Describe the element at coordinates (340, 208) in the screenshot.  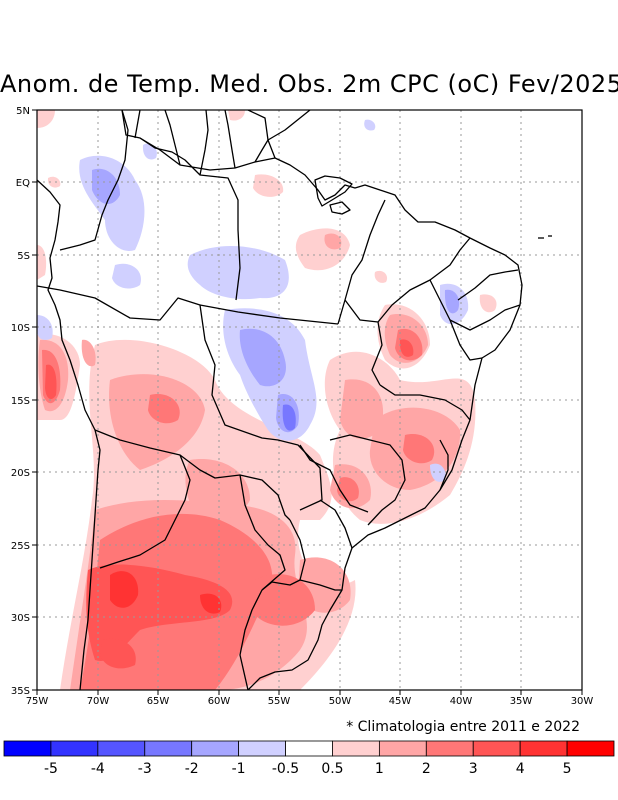
I see `island` at that location.